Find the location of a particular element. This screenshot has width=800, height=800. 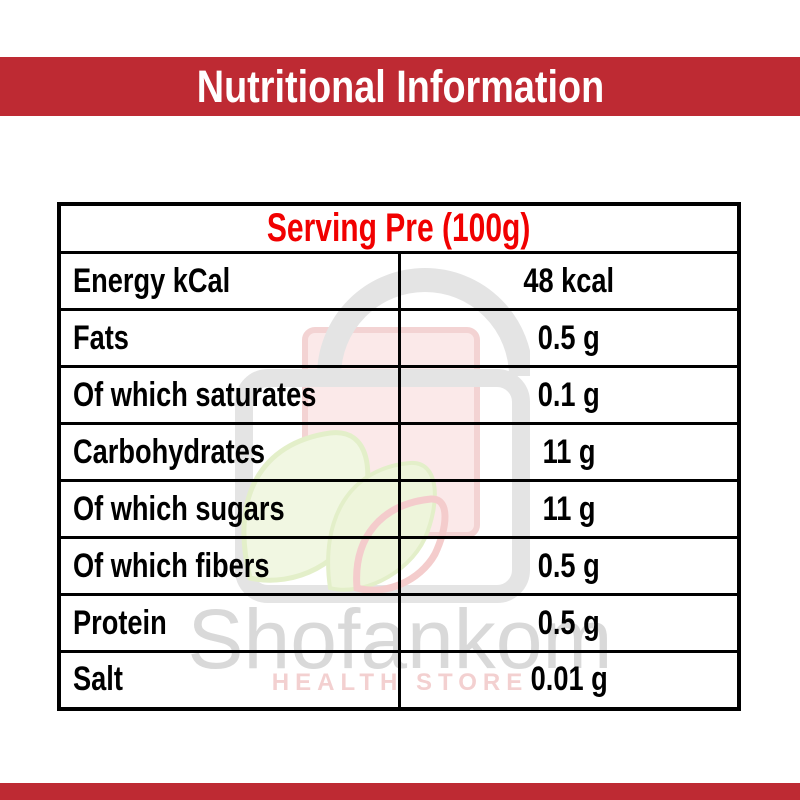

row-value: 48 kcal is located at coordinates (569, 280).